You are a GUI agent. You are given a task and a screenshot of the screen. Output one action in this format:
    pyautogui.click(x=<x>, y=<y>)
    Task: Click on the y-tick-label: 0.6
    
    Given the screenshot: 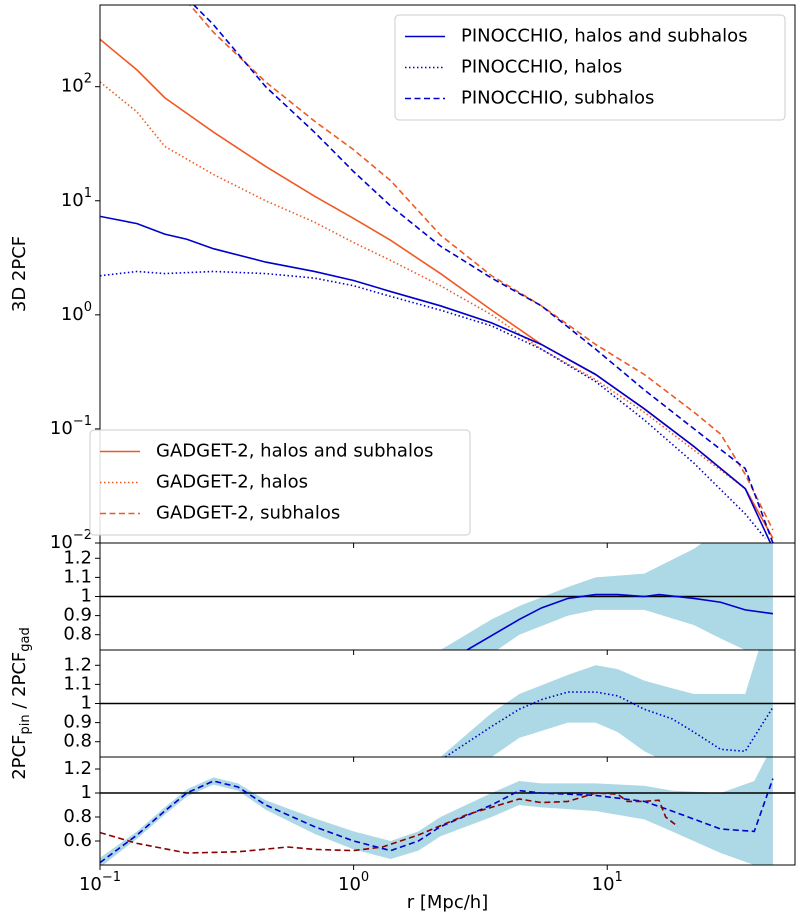 What is the action you would take?
    pyautogui.click(x=77, y=840)
    